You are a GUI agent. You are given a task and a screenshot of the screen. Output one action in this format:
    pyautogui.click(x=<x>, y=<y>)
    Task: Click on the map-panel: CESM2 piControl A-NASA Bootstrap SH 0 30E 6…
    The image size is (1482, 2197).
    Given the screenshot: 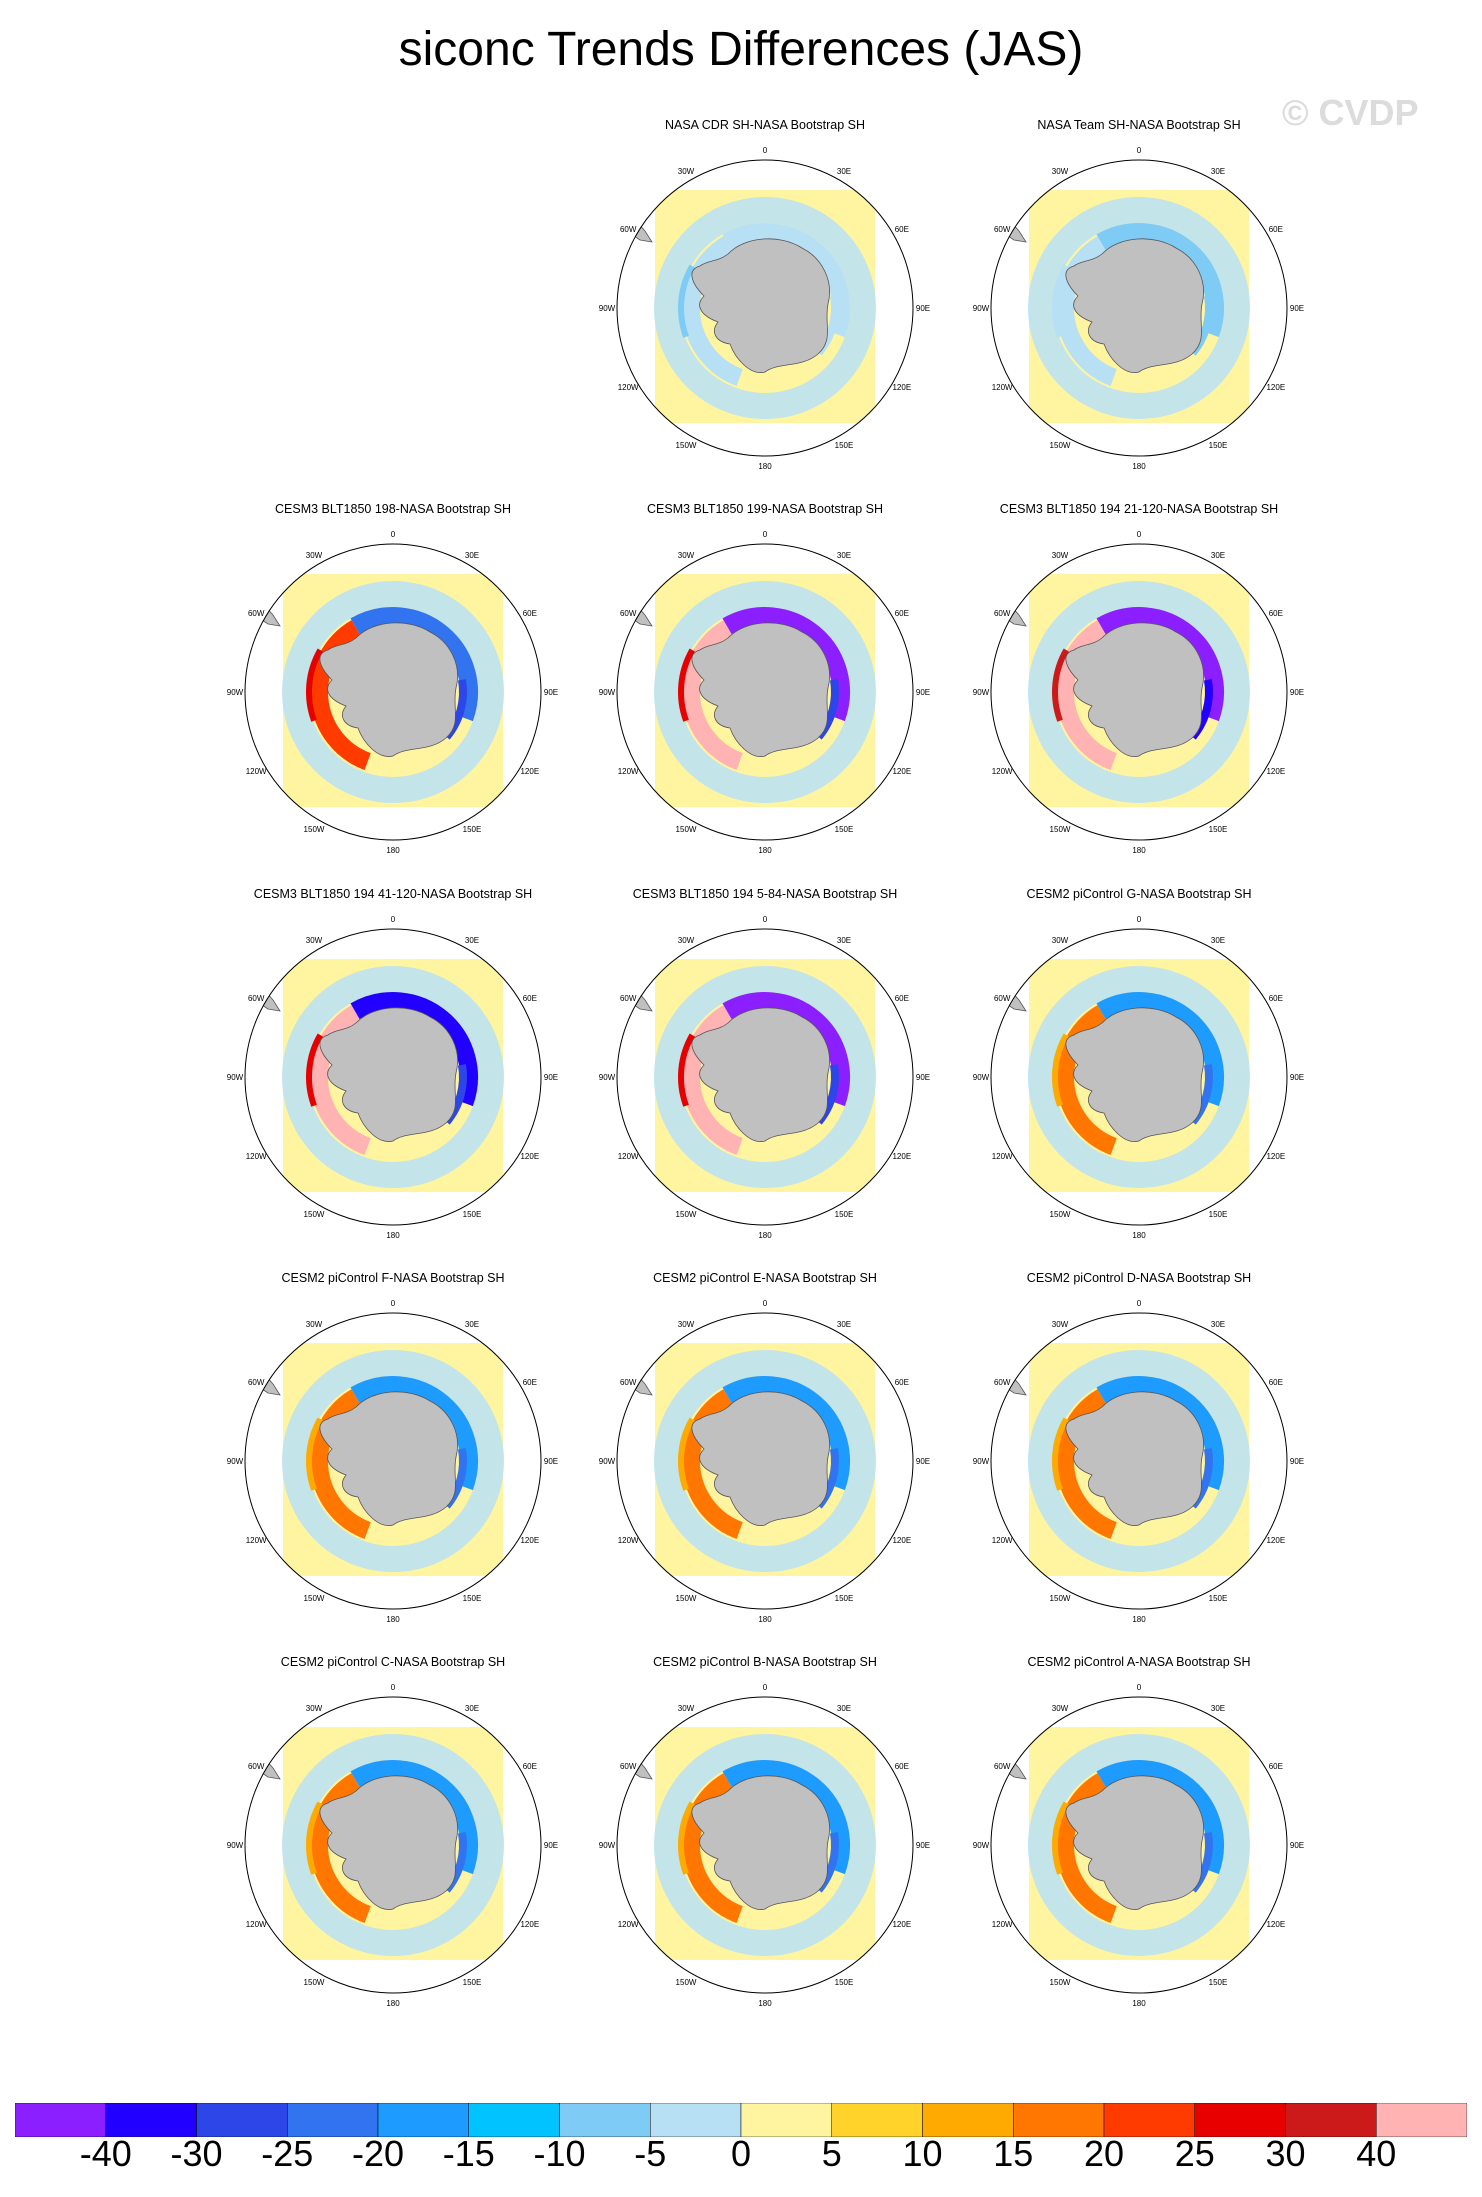 What is the action you would take?
    pyautogui.click(x=1139, y=1840)
    